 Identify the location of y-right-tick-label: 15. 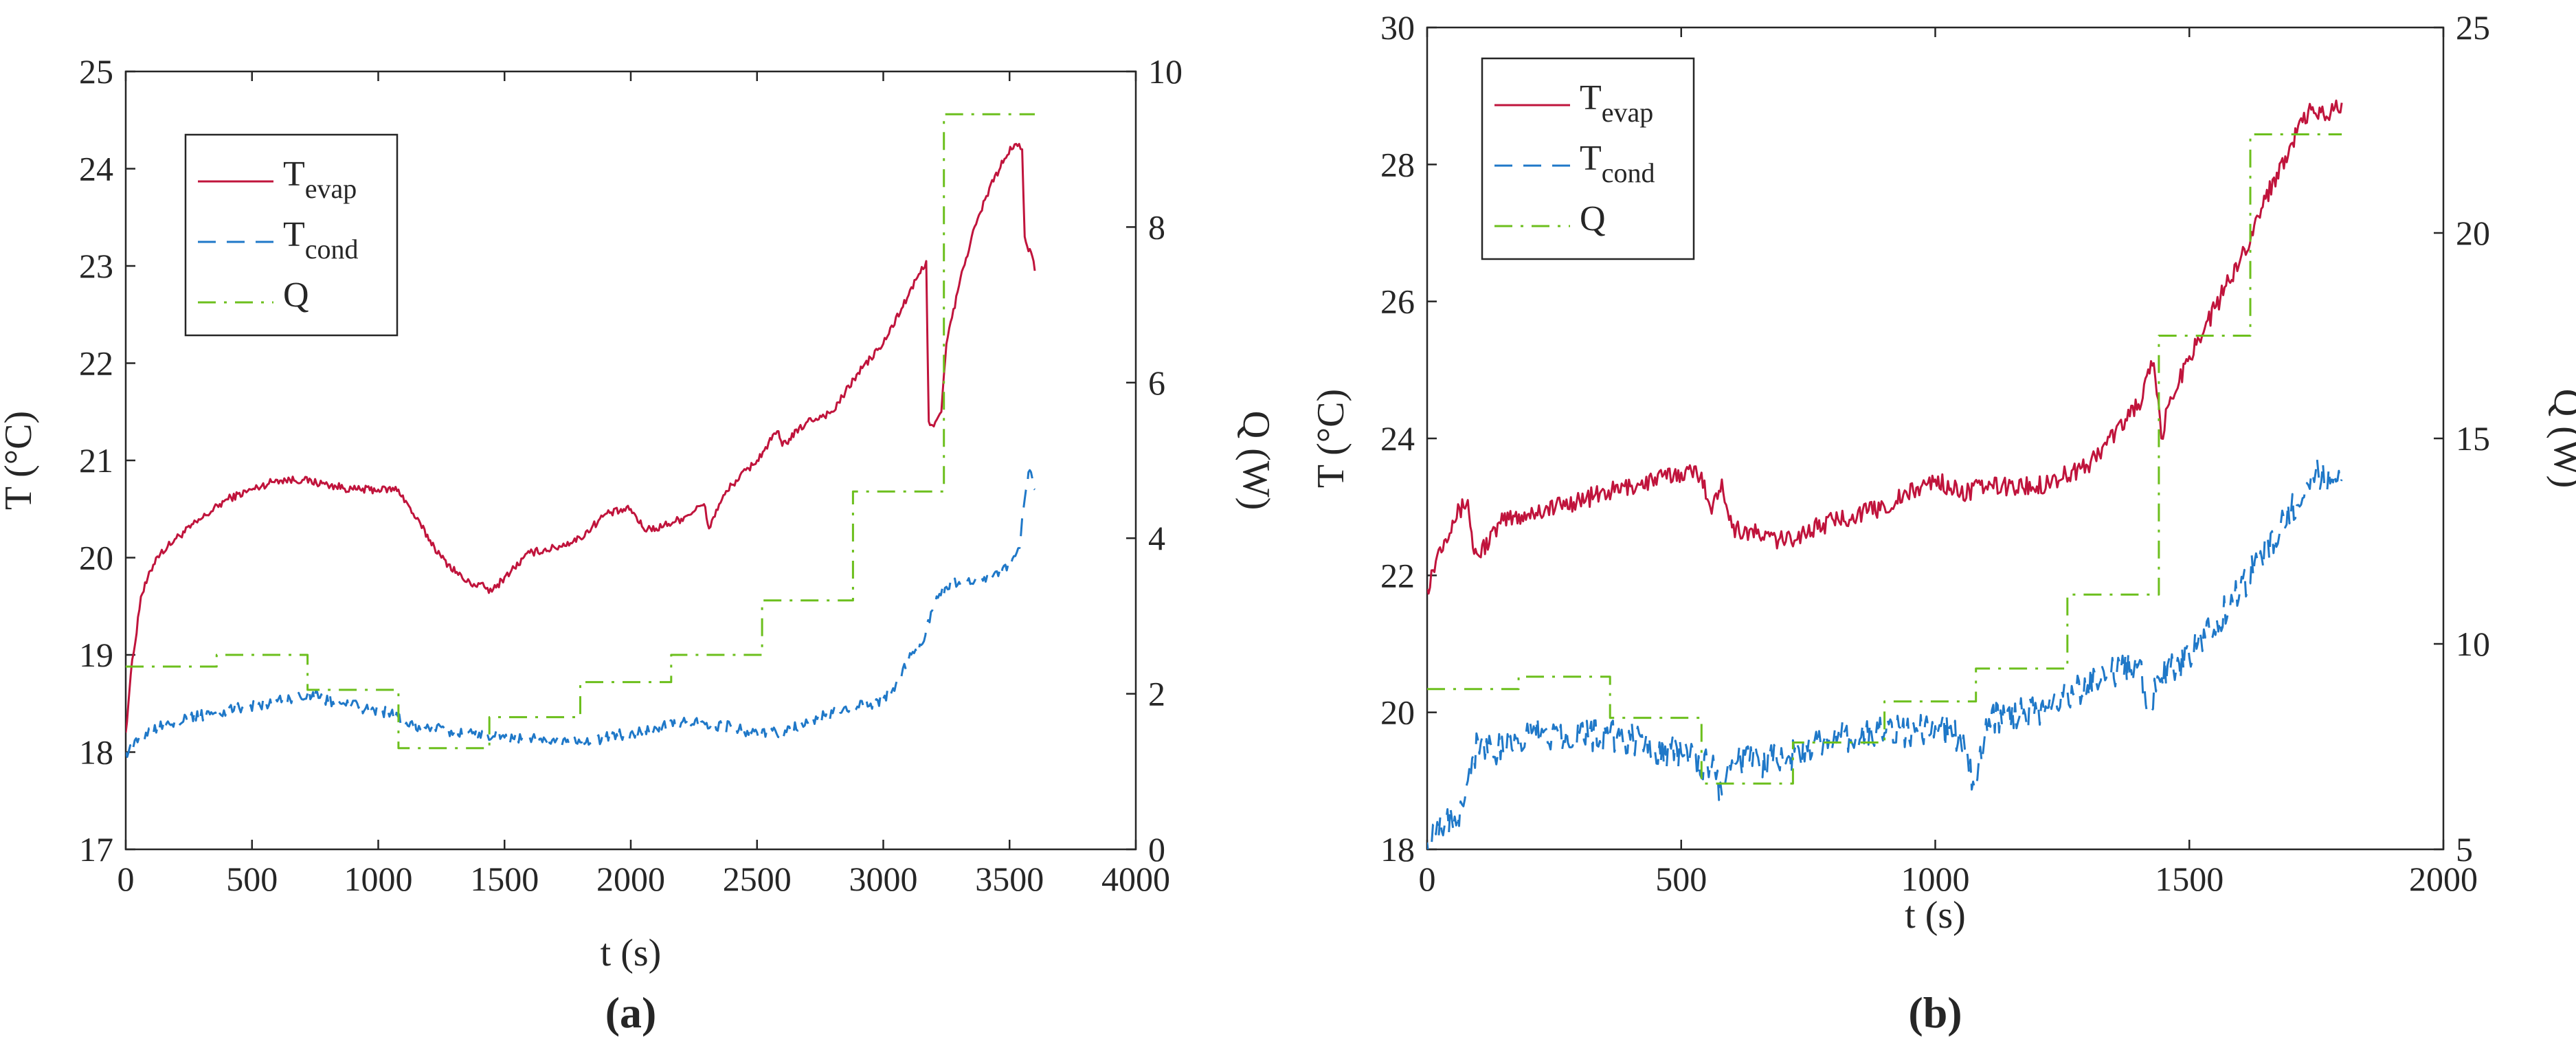
(2473, 438).